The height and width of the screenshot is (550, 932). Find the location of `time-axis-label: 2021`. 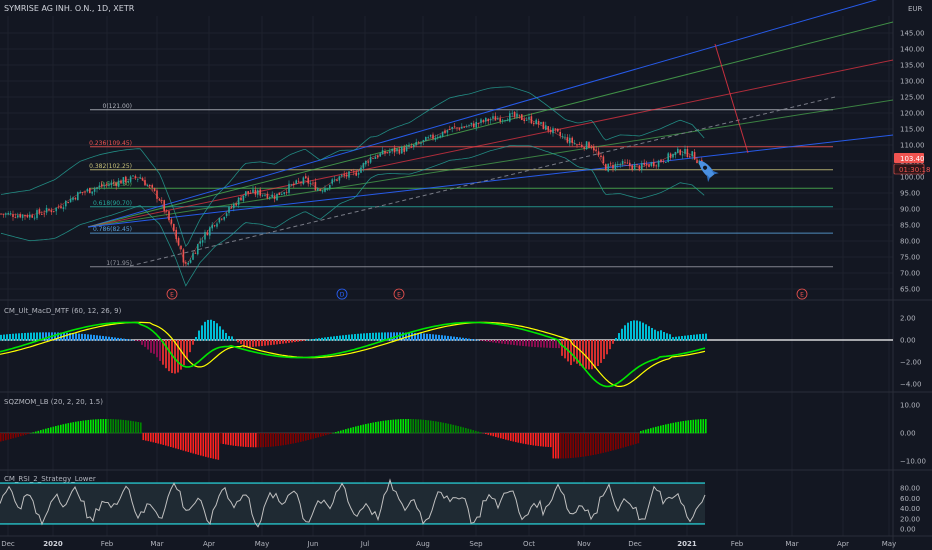

time-axis-label: 2021 is located at coordinates (687, 544).